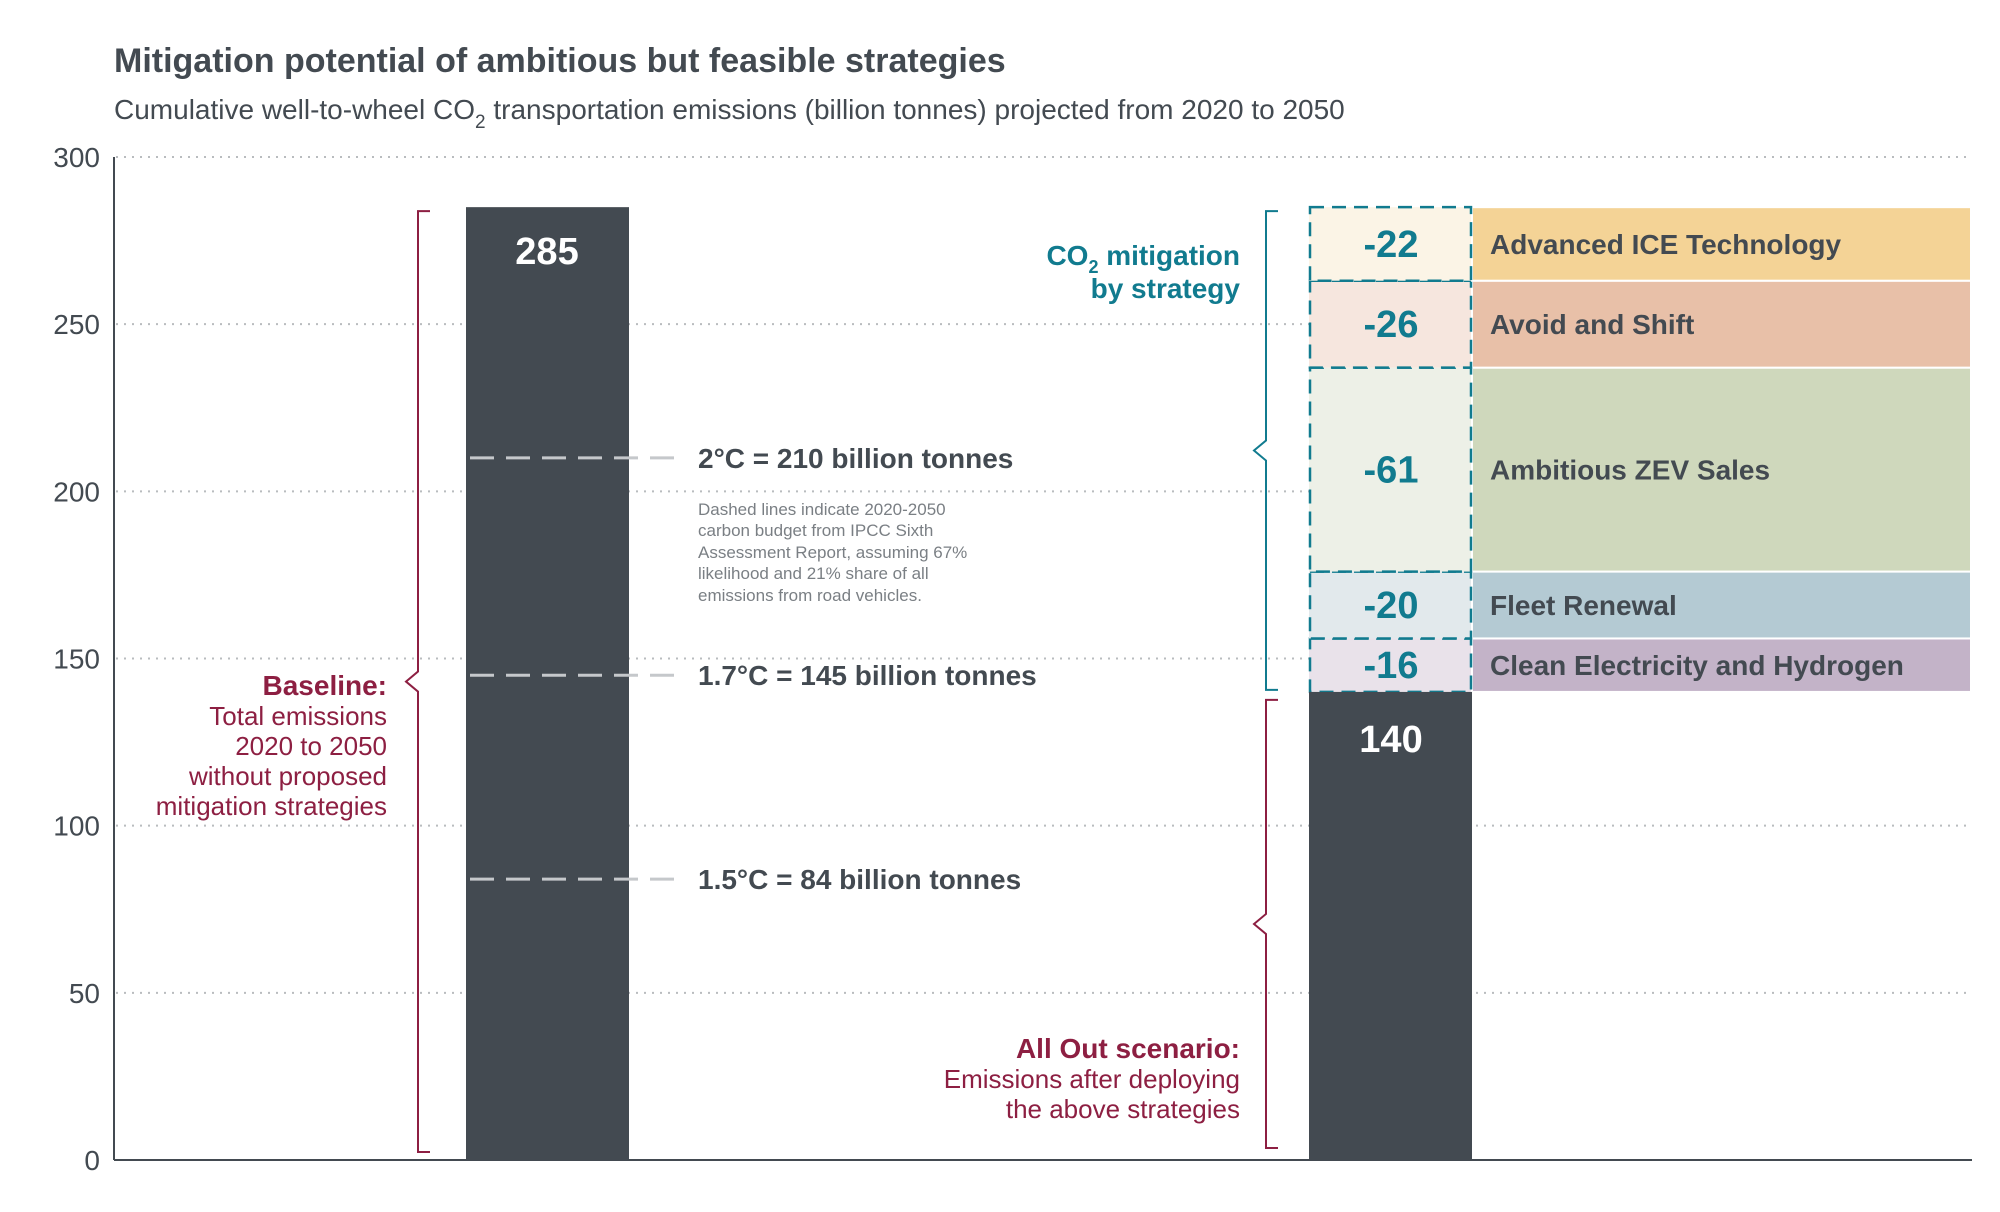 This screenshot has width=2000, height=1212. What do you see at coordinates (1583, 605) in the screenshot?
I see `segment-name: Fleet Renewal` at bounding box center [1583, 605].